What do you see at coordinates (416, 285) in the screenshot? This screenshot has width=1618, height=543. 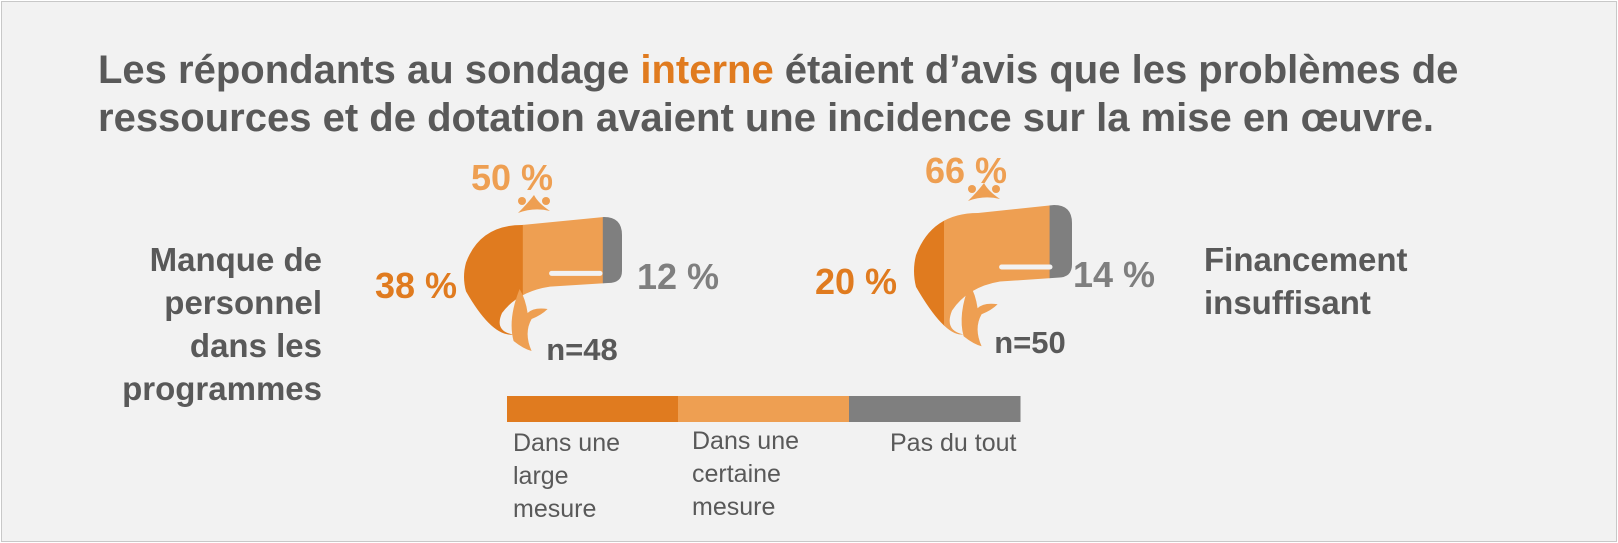 I see `value-label-large: 38 %` at bounding box center [416, 285].